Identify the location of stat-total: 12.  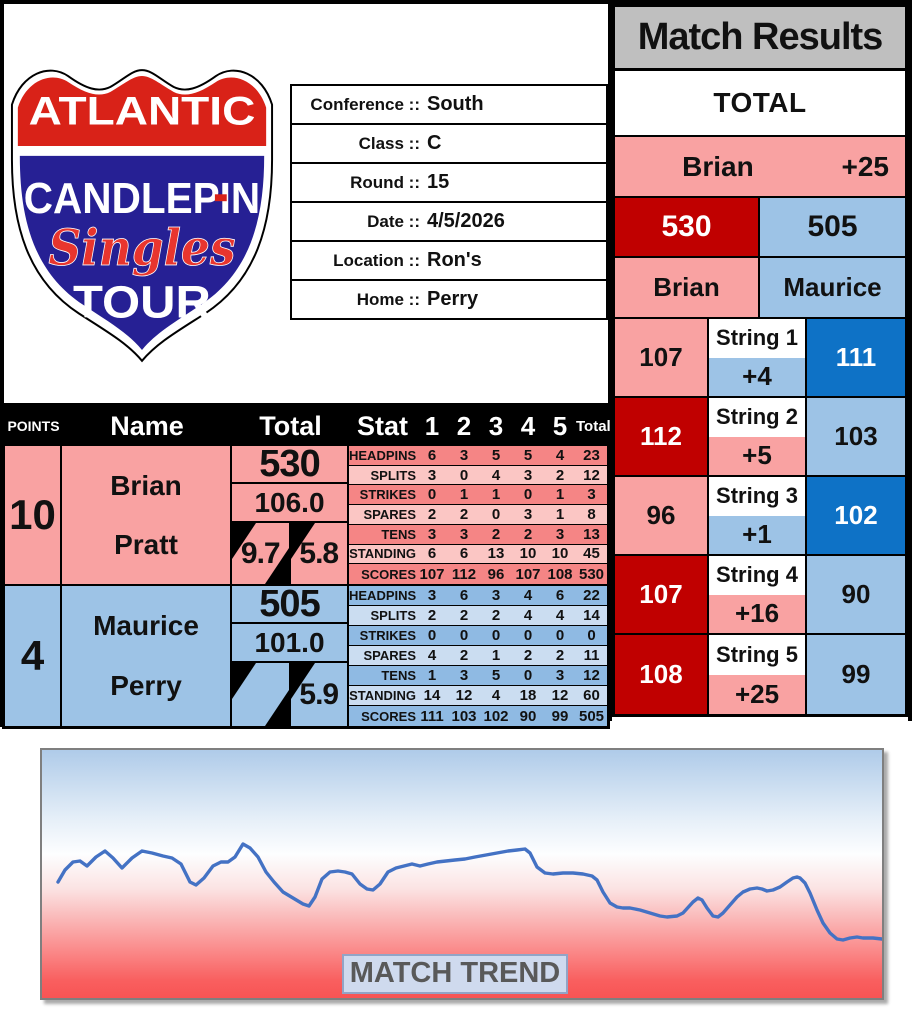
(591, 475).